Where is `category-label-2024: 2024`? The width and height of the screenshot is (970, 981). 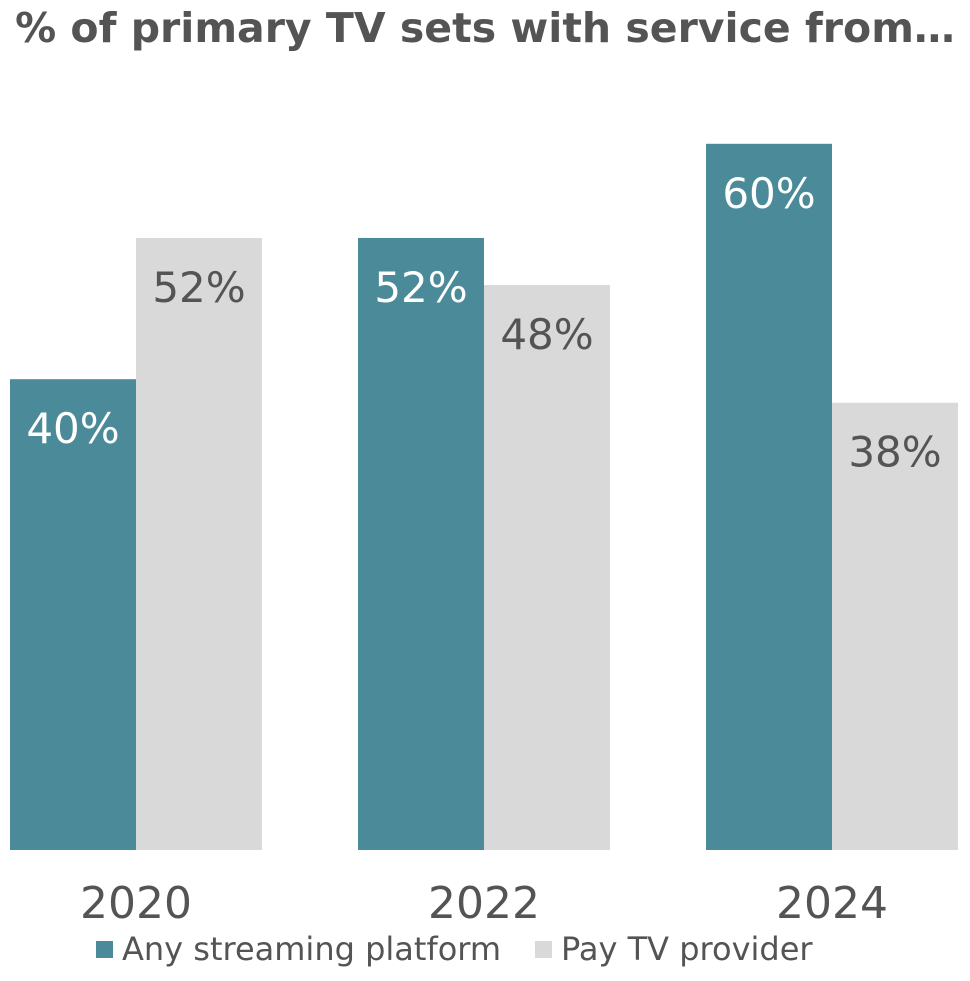 category-label-2024: 2024 is located at coordinates (832, 903).